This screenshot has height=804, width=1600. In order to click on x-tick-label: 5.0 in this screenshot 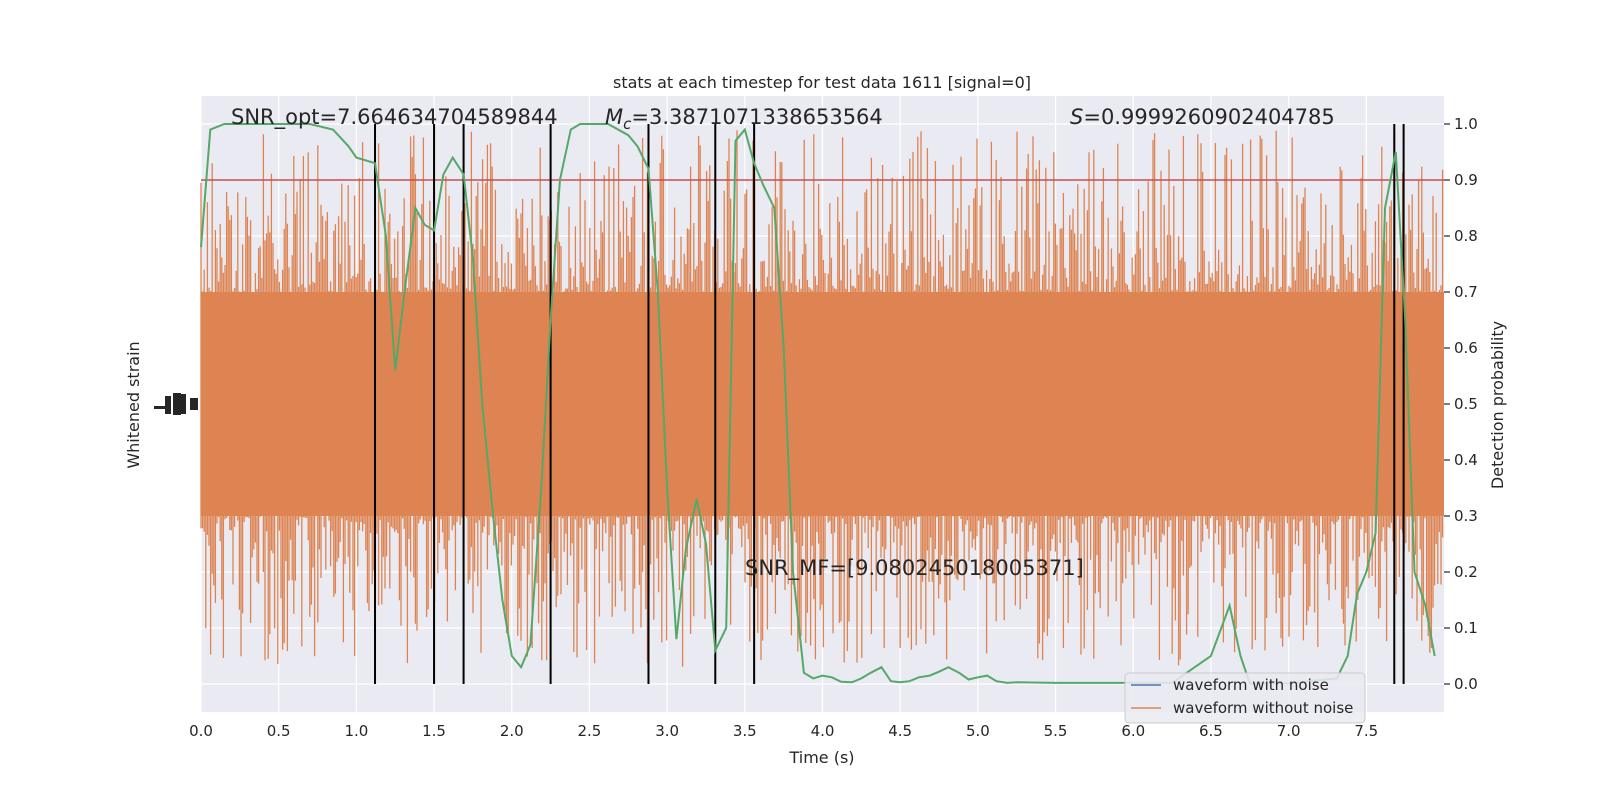, I will do `click(978, 731)`.